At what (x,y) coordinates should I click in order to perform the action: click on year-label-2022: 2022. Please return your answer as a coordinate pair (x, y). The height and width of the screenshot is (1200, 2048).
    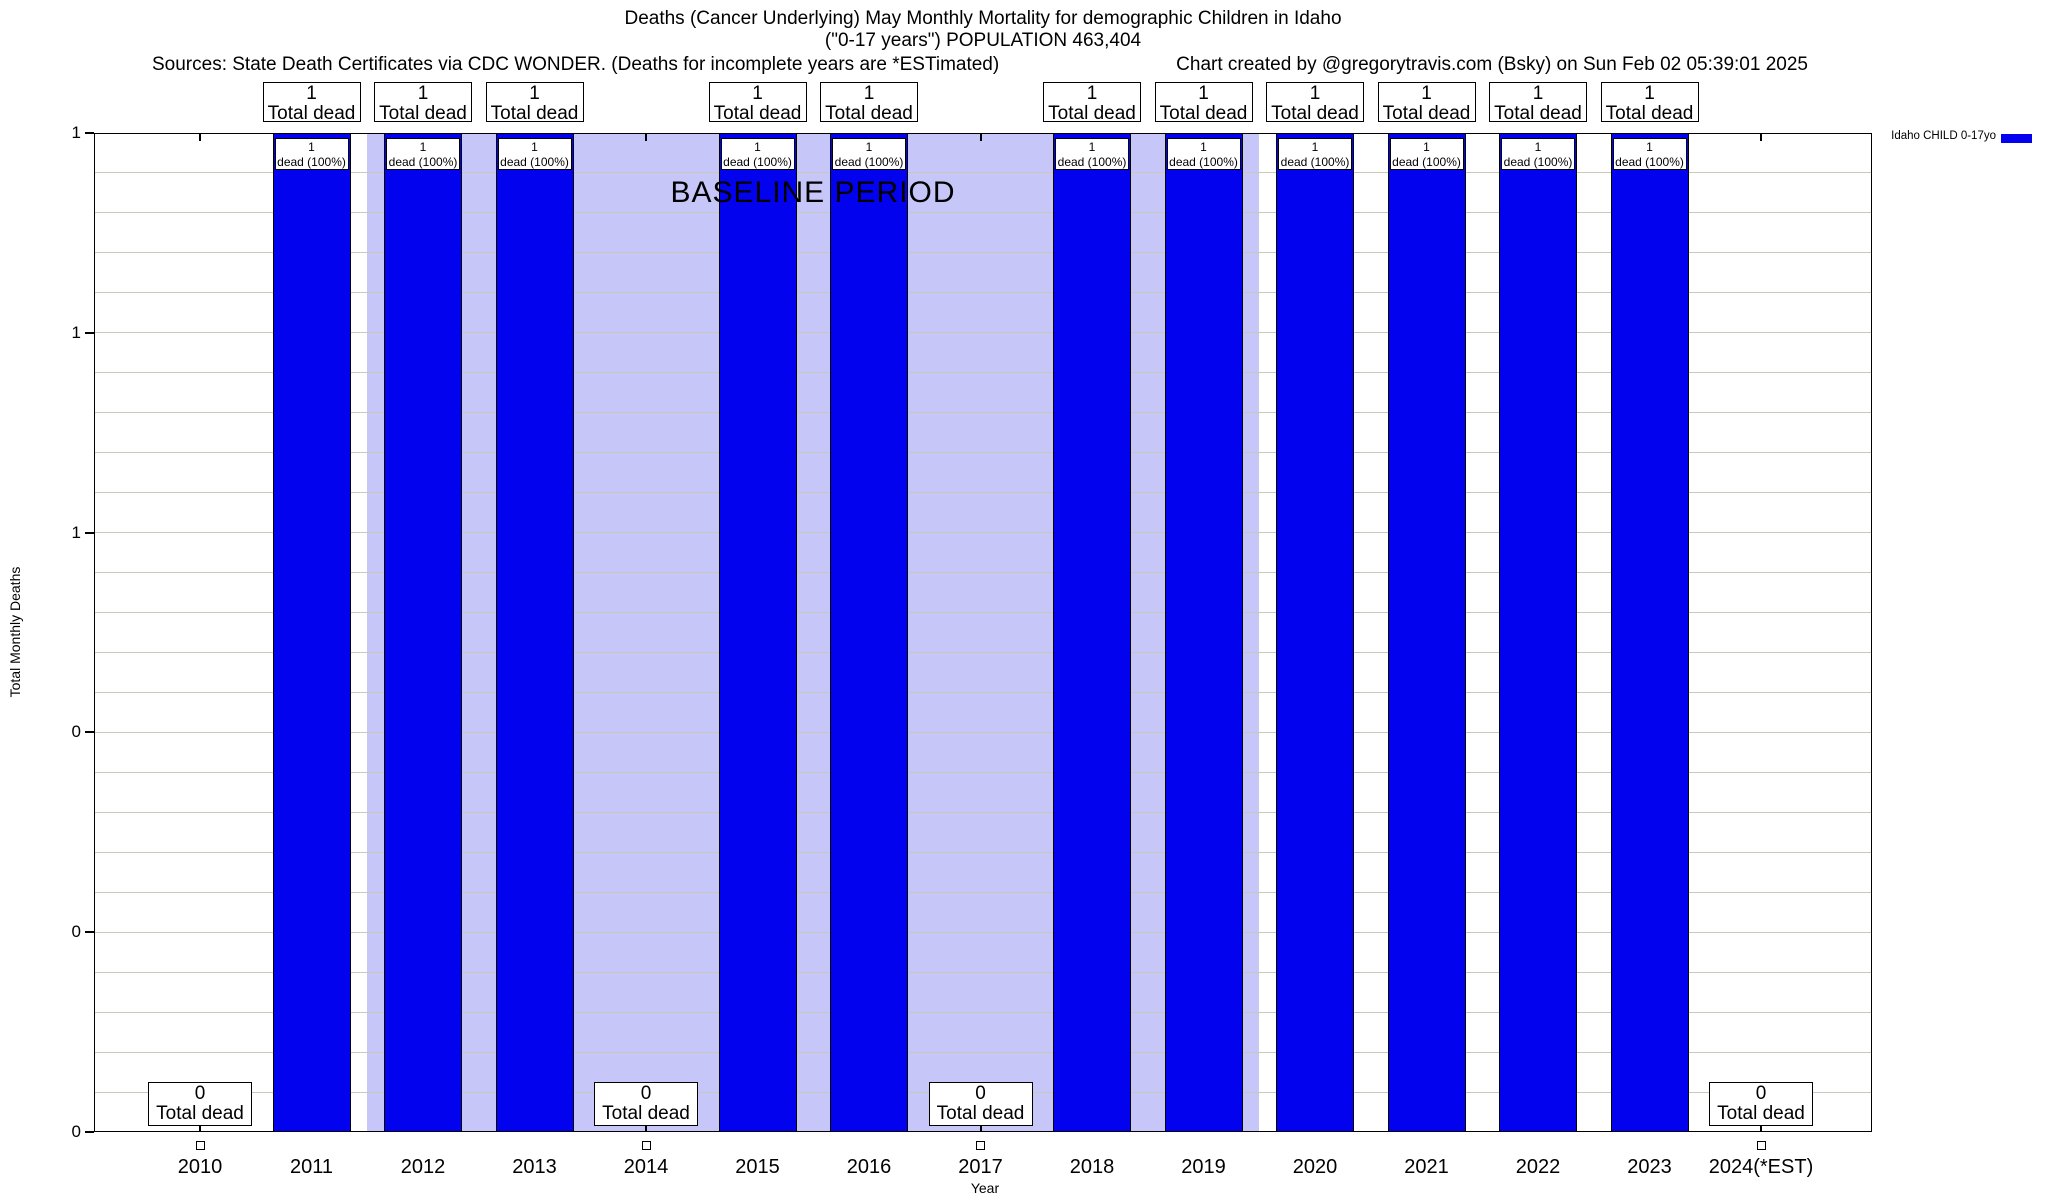
    Looking at the image, I should click on (1538, 1167).